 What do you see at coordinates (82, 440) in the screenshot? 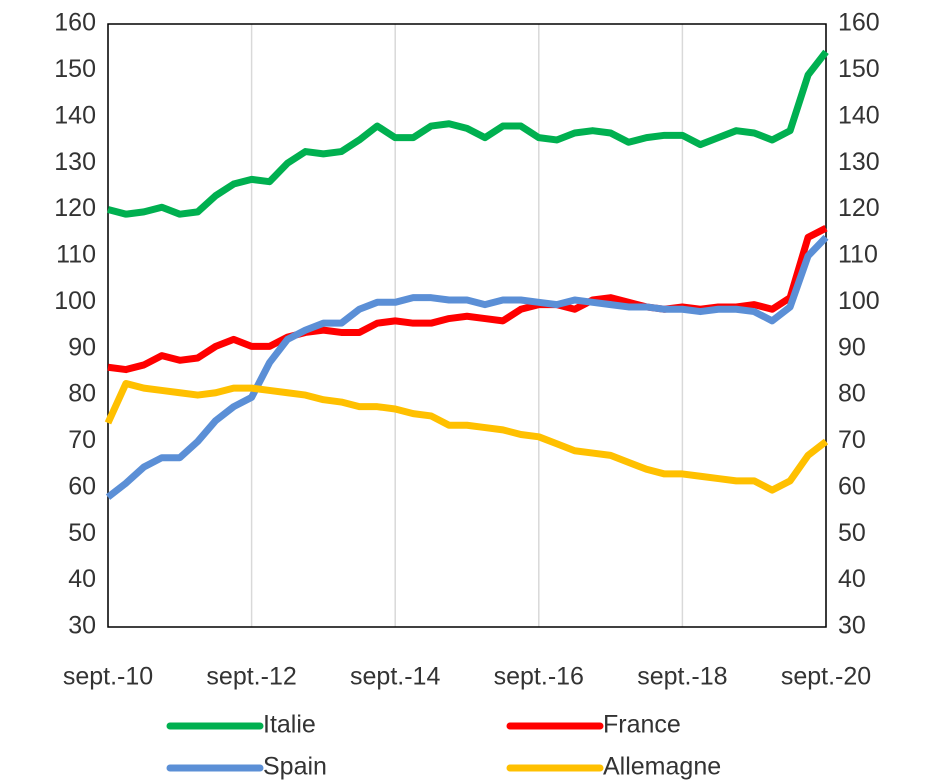
I see `y-tick-label: 70` at bounding box center [82, 440].